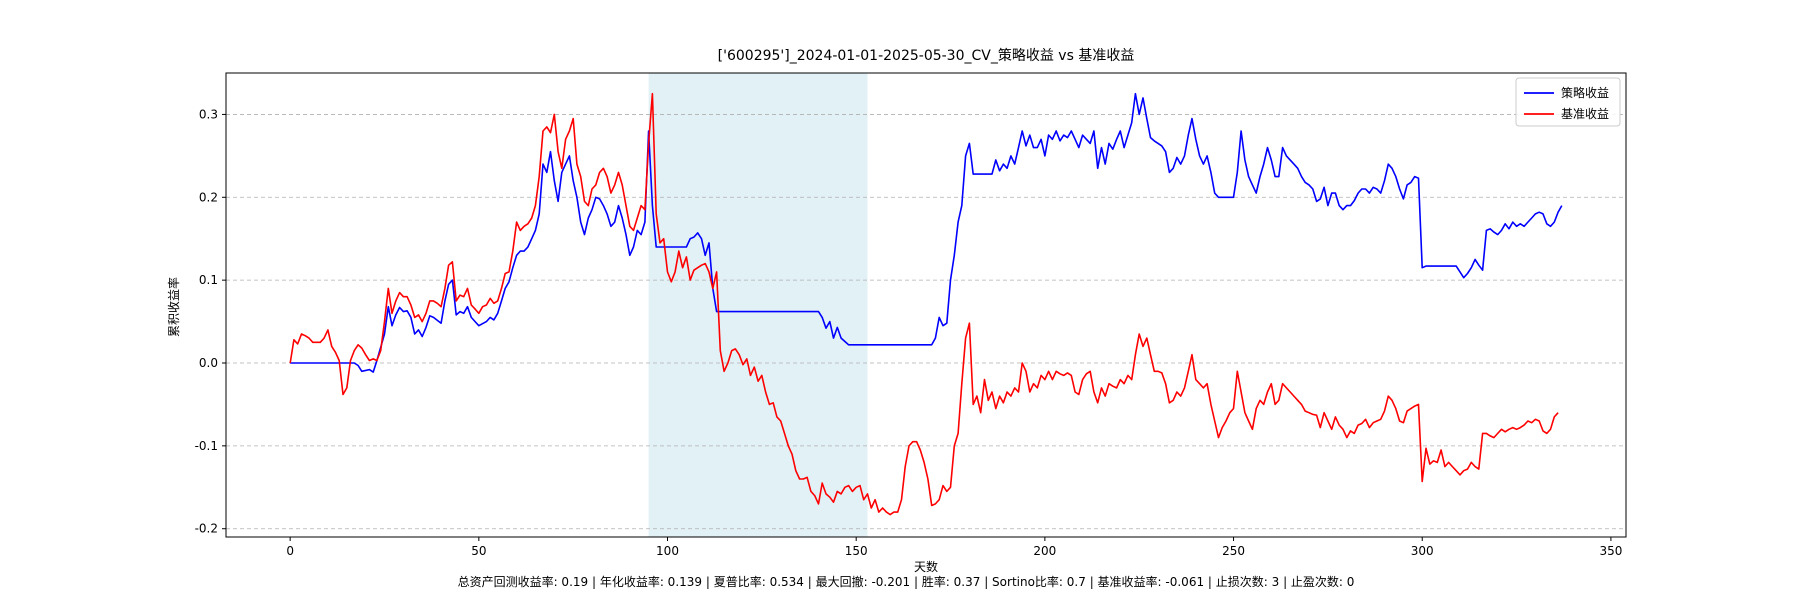  What do you see at coordinates (1422, 551) in the screenshot?
I see `x-tick-label: 300` at bounding box center [1422, 551].